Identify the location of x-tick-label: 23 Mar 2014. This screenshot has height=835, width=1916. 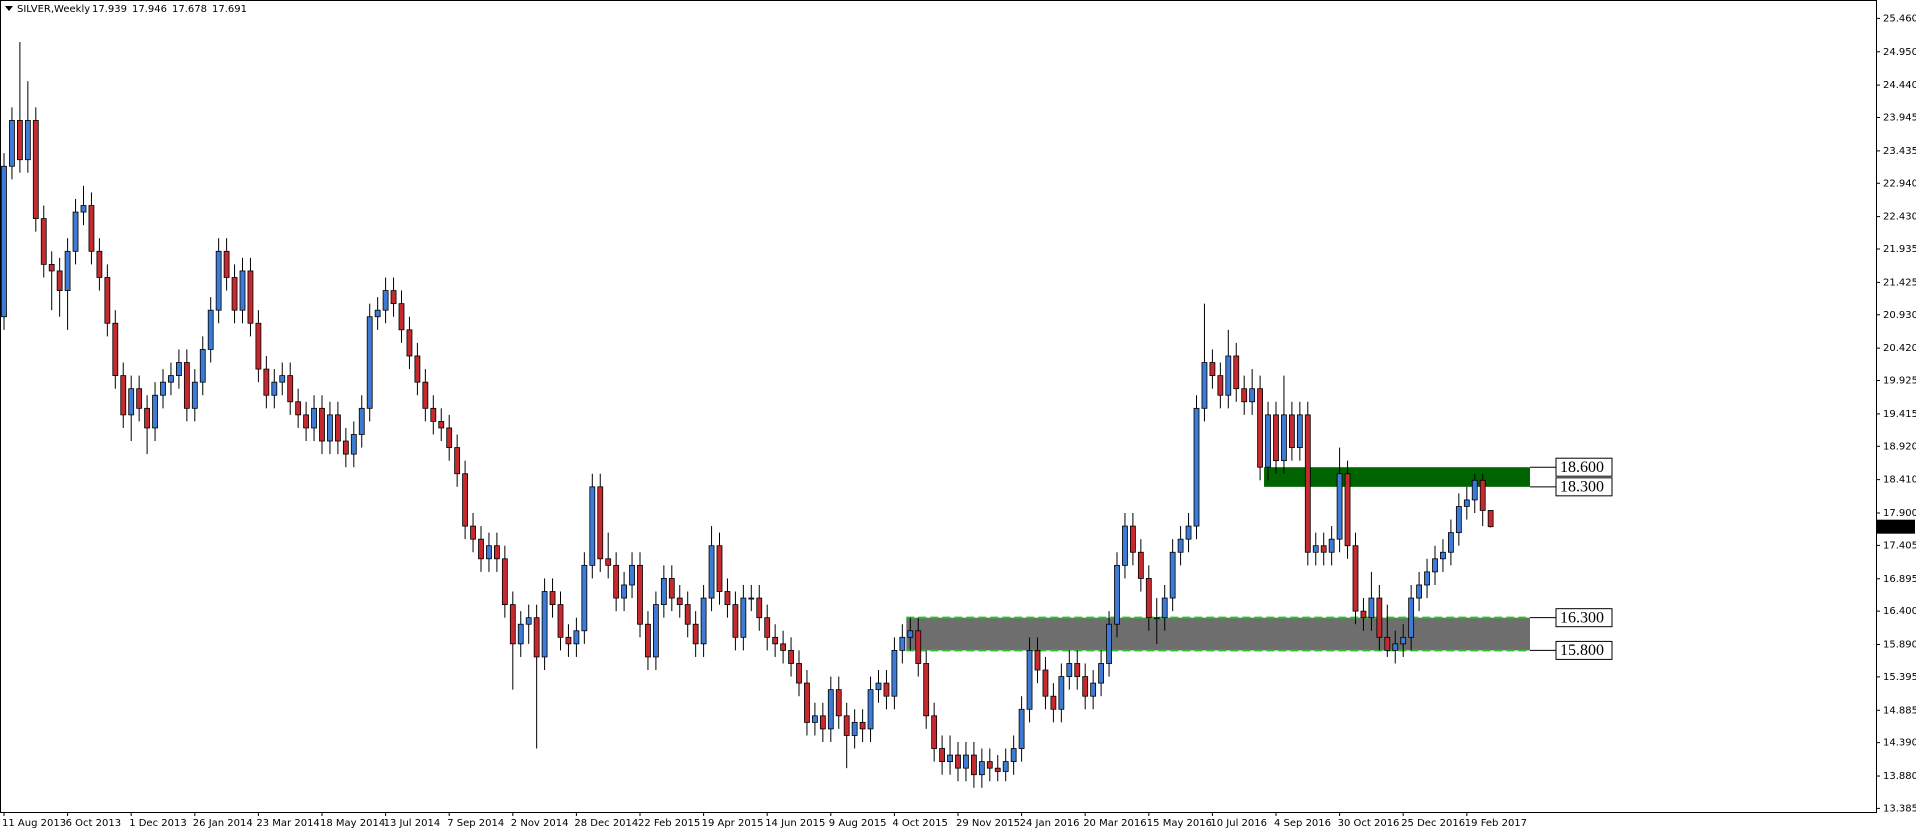
(287, 823).